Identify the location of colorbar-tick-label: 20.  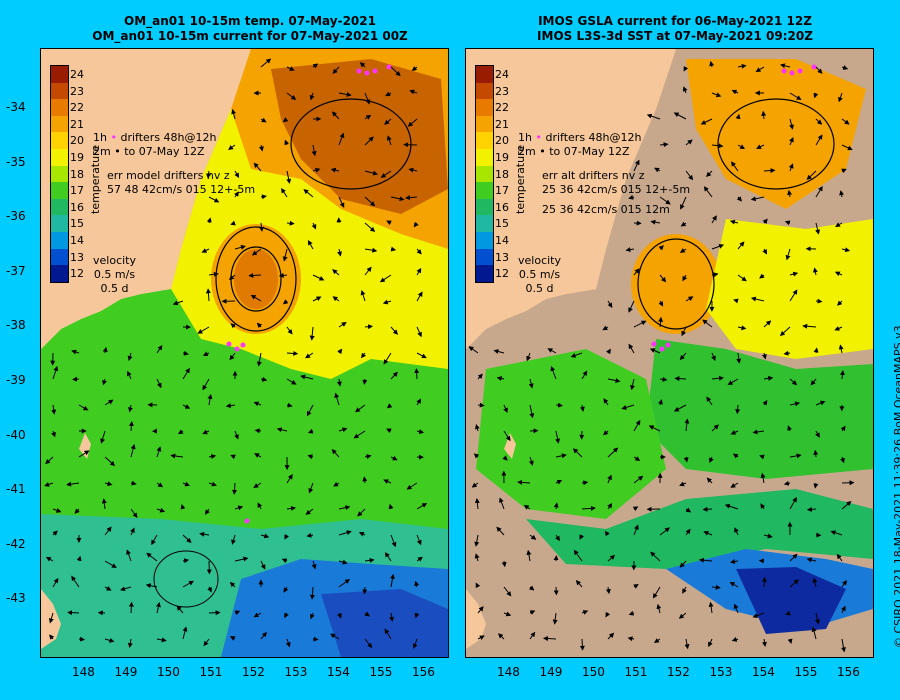
(502, 141).